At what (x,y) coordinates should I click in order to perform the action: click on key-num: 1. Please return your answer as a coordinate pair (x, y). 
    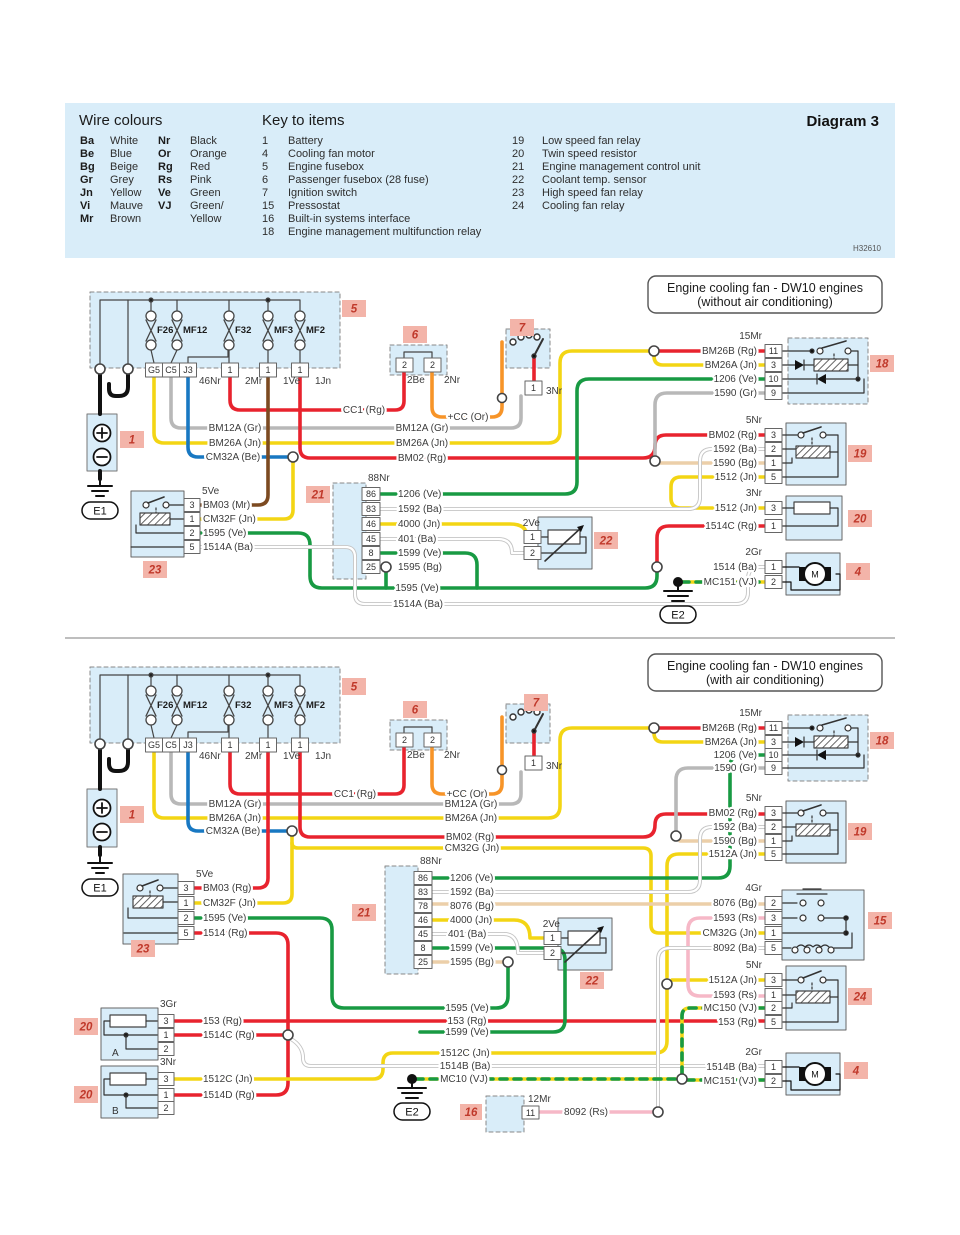
    Looking at the image, I should click on (265, 141).